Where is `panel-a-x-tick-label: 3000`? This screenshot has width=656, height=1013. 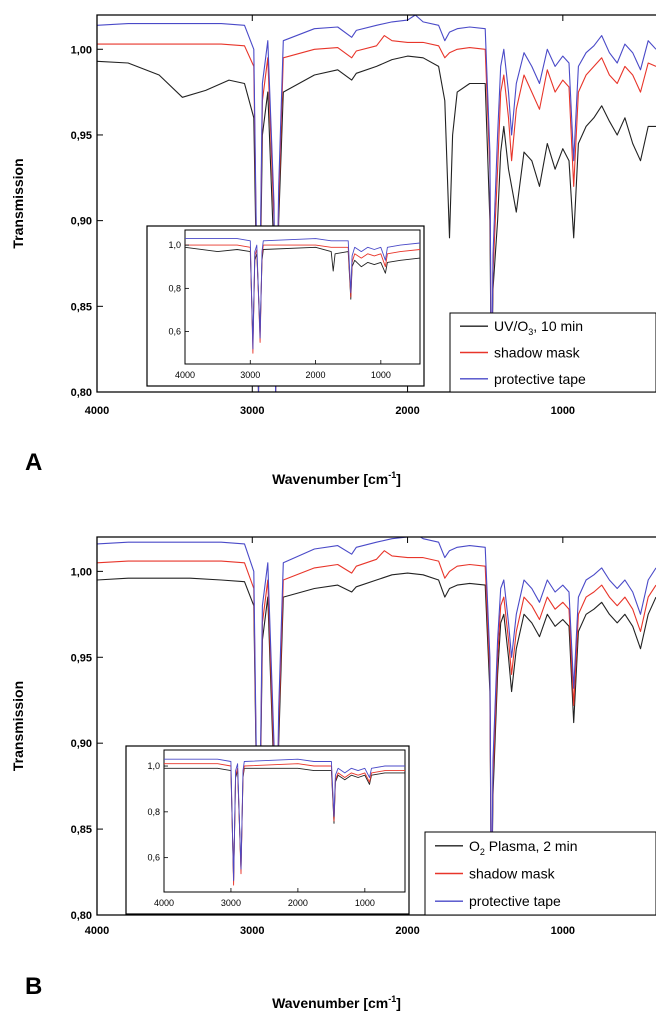 panel-a-x-tick-label: 3000 is located at coordinates (252, 411).